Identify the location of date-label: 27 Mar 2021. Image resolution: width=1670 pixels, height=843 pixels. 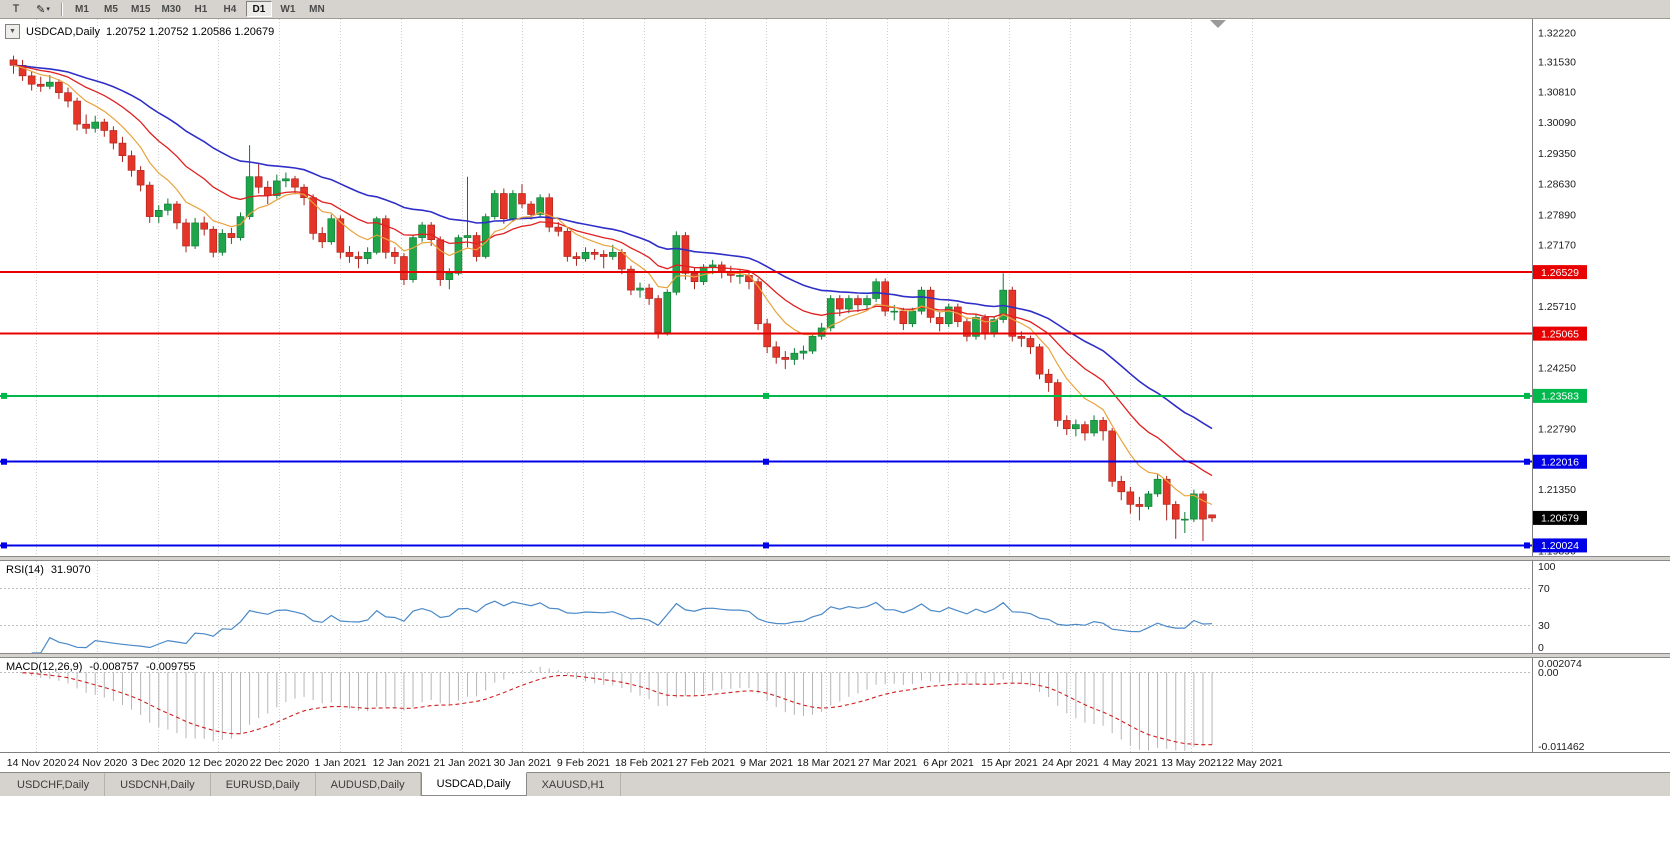
(887, 763).